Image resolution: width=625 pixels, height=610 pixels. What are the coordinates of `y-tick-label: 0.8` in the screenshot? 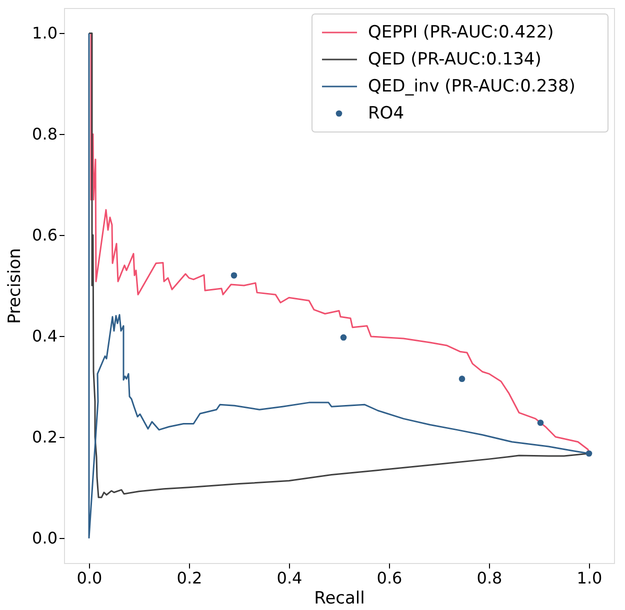 It's located at (45, 134).